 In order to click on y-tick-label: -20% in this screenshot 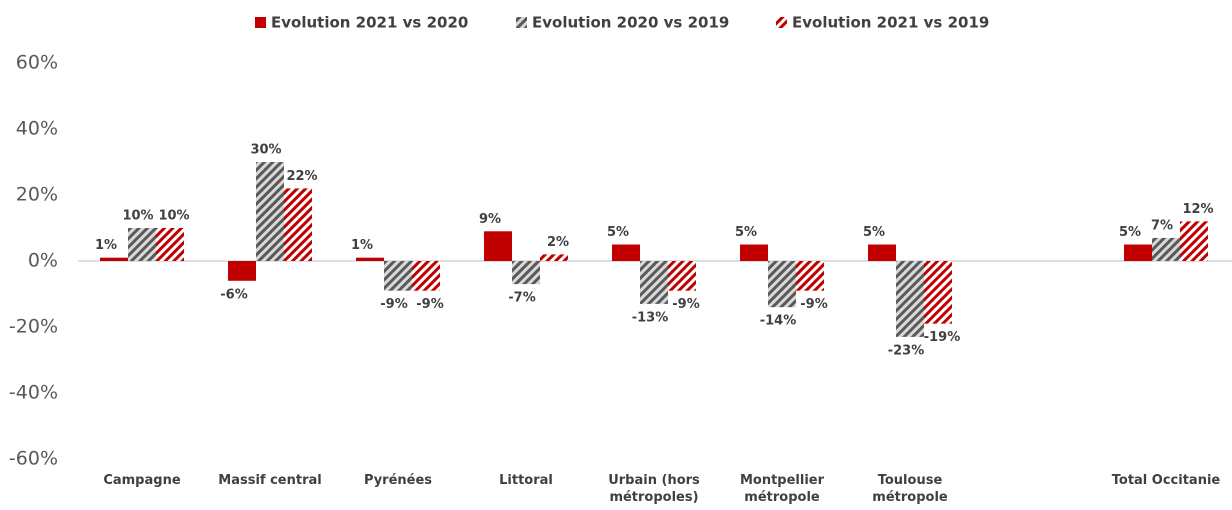, I will do `click(33, 327)`.